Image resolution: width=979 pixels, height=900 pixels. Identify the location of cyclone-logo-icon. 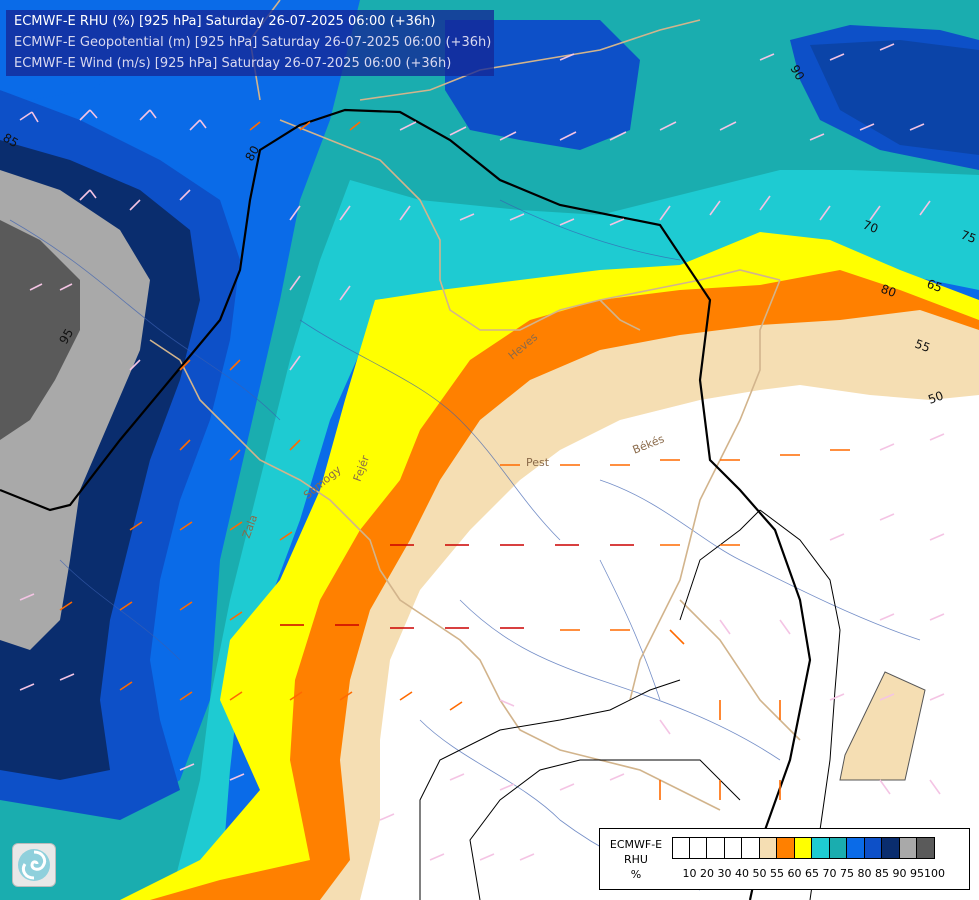
(34, 865).